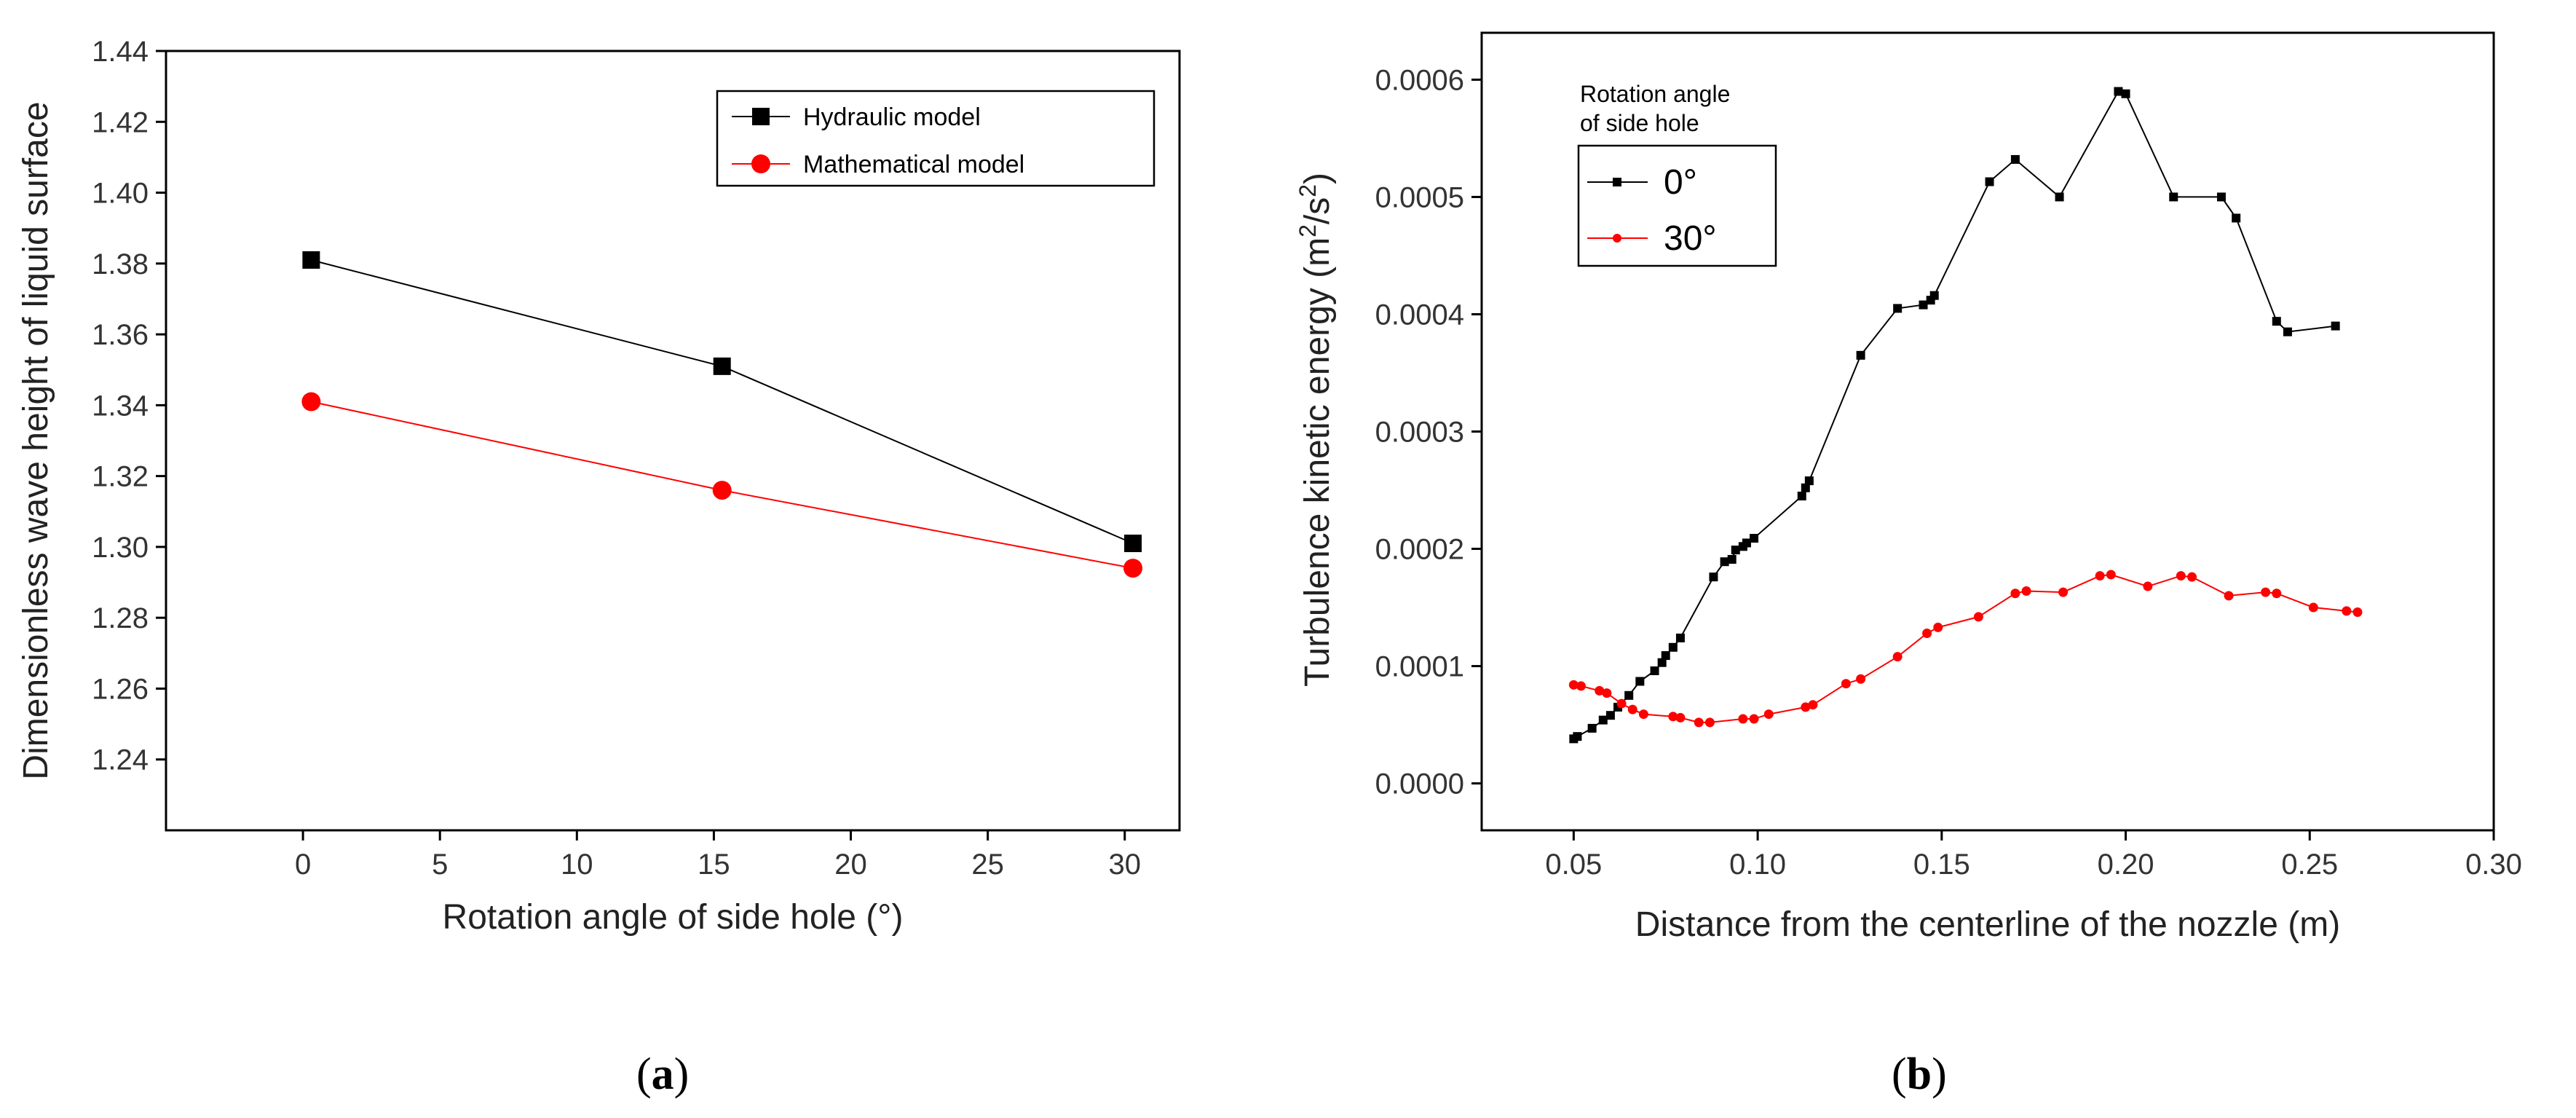  I want to click on y-tick-label: 0.0003, so click(1420, 433).